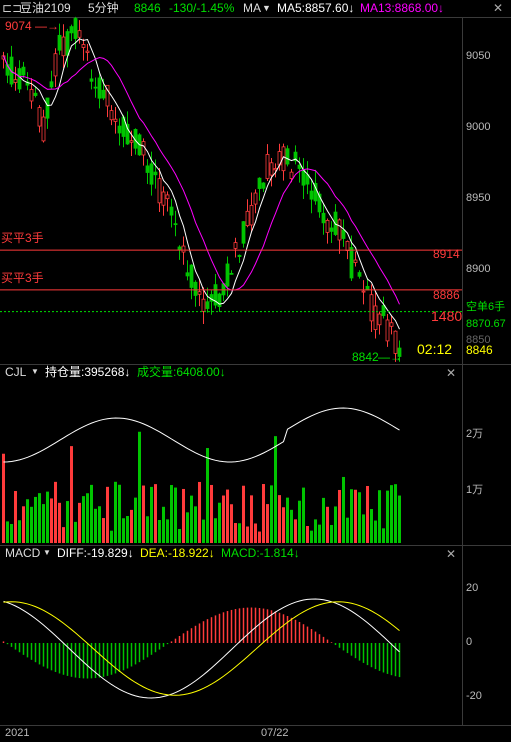  What do you see at coordinates (252, 8) in the screenshot?
I see `indicator-selector: MA` at bounding box center [252, 8].